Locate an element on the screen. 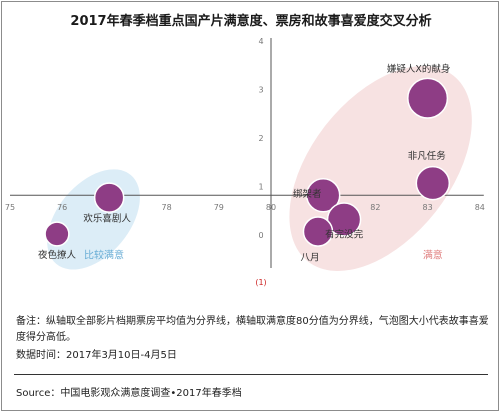 The width and height of the screenshot is (502, 414). source-line: Source：中国电影观众满意度调查•2017年春季档 is located at coordinates (129, 393).